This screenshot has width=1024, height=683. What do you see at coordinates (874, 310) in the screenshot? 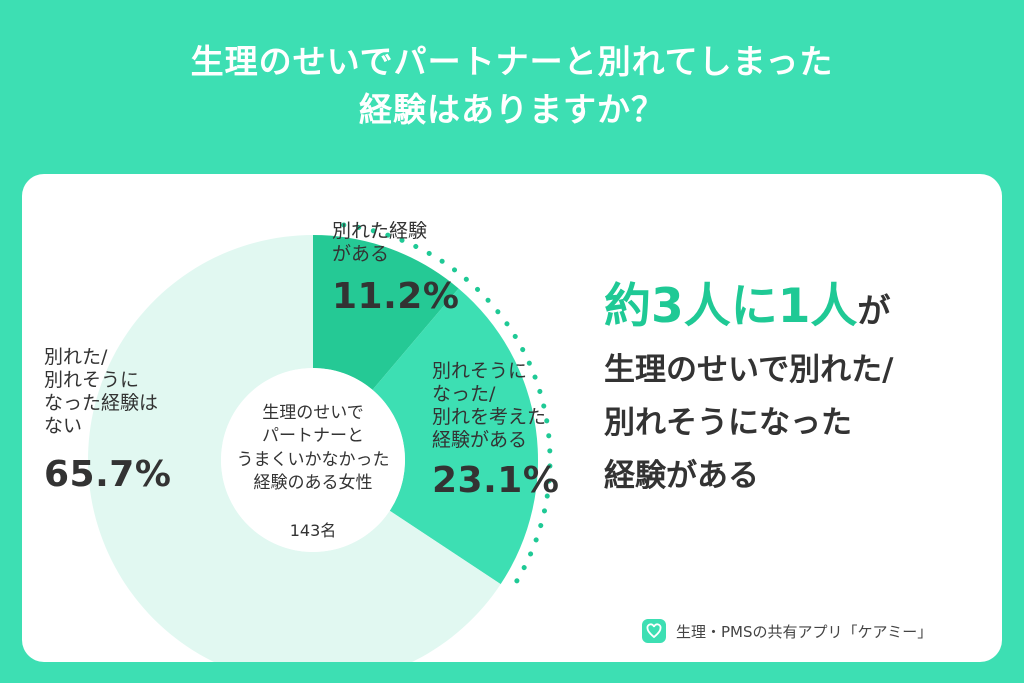
I see `headline-particle: が` at bounding box center [874, 310].